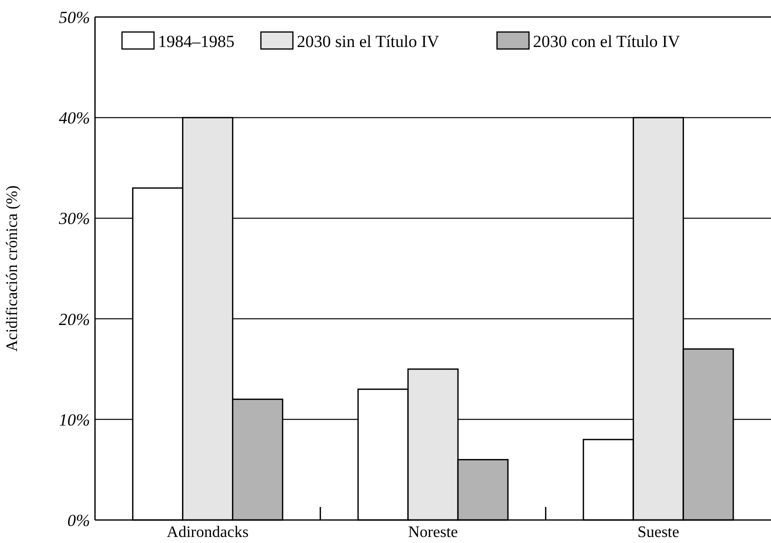 The height and width of the screenshot is (543, 771). Describe the element at coordinates (207, 532) in the screenshot. I see `x-tick-label: Adirondacks` at that location.